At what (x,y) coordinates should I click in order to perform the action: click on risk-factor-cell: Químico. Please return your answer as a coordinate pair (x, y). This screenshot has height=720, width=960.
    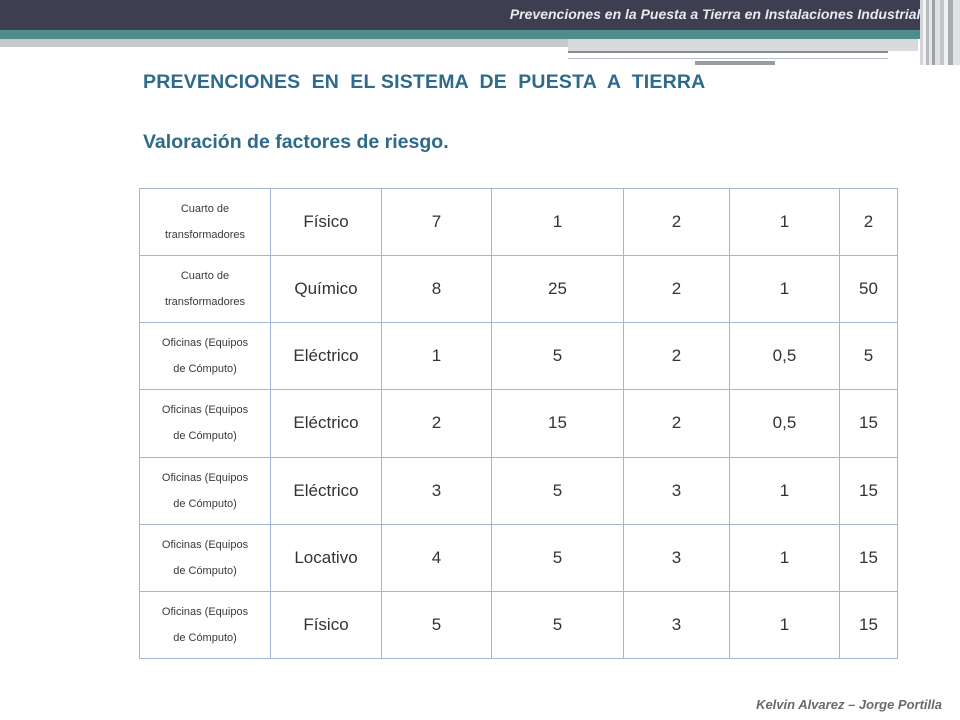
    Looking at the image, I should click on (326, 289).